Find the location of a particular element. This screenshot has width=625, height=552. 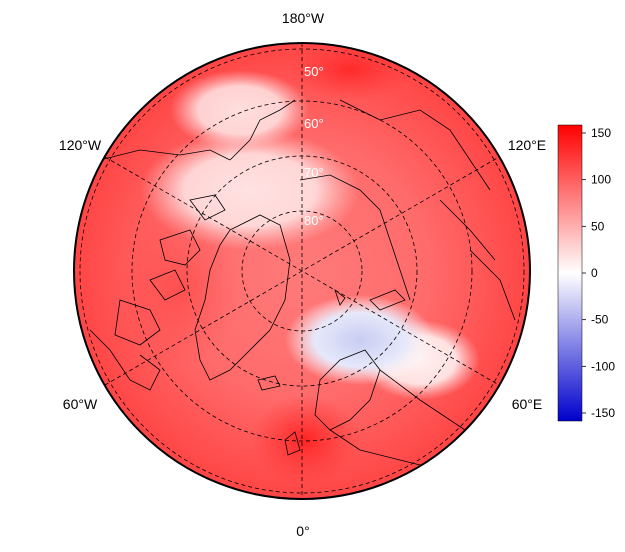

lon-label-upper-right: 120°E is located at coordinates (527, 145).